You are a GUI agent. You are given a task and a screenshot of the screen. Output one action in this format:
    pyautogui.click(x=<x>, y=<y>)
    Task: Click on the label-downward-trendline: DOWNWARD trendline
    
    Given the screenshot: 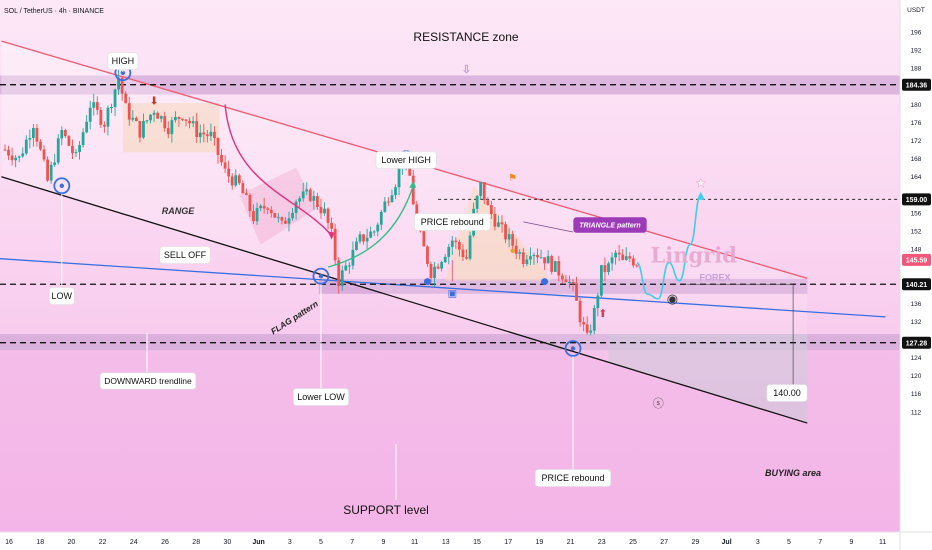 What is the action you would take?
    pyautogui.click(x=148, y=381)
    